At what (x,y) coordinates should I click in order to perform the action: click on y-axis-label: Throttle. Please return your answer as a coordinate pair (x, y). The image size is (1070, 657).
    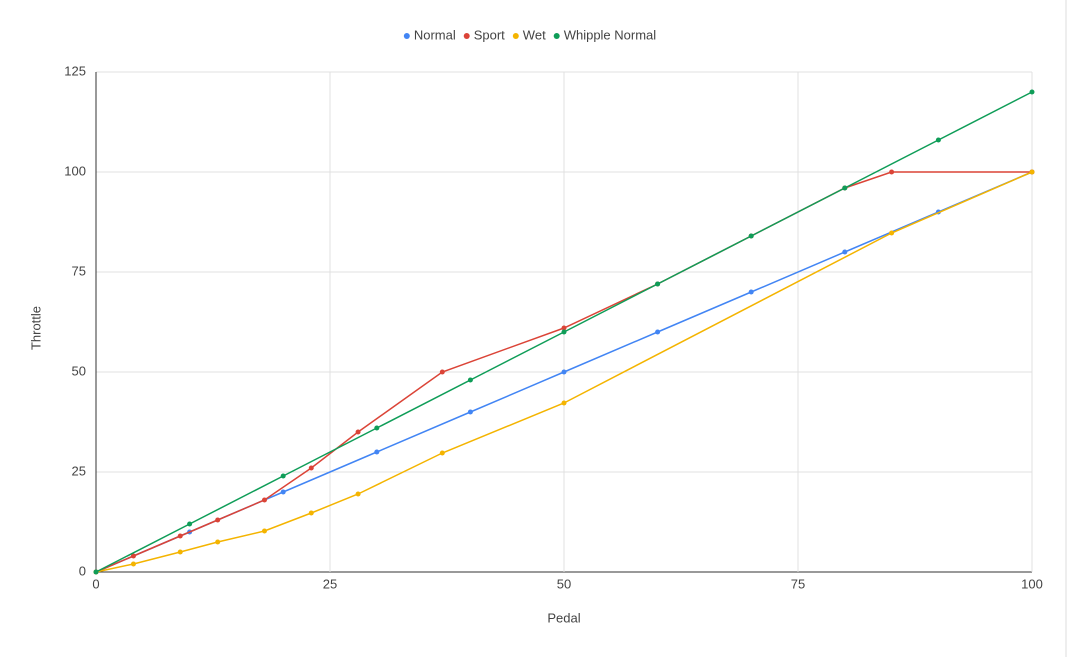
    Looking at the image, I should click on (35, 328).